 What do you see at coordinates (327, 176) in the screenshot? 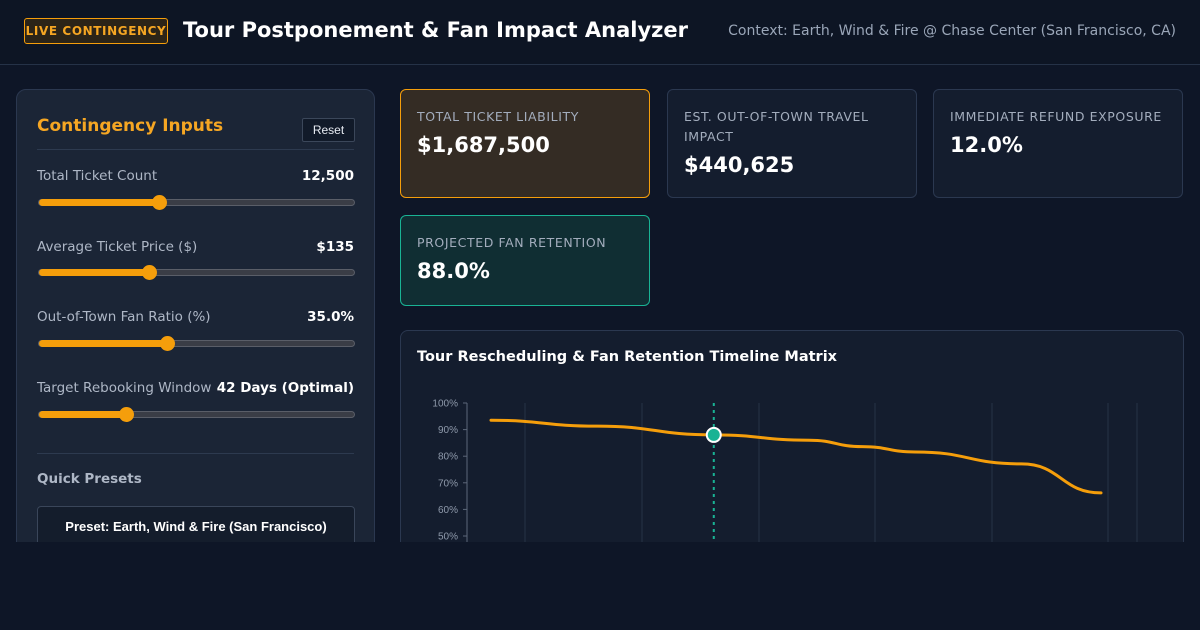
I see `ticket-count-value: 12,500` at bounding box center [327, 176].